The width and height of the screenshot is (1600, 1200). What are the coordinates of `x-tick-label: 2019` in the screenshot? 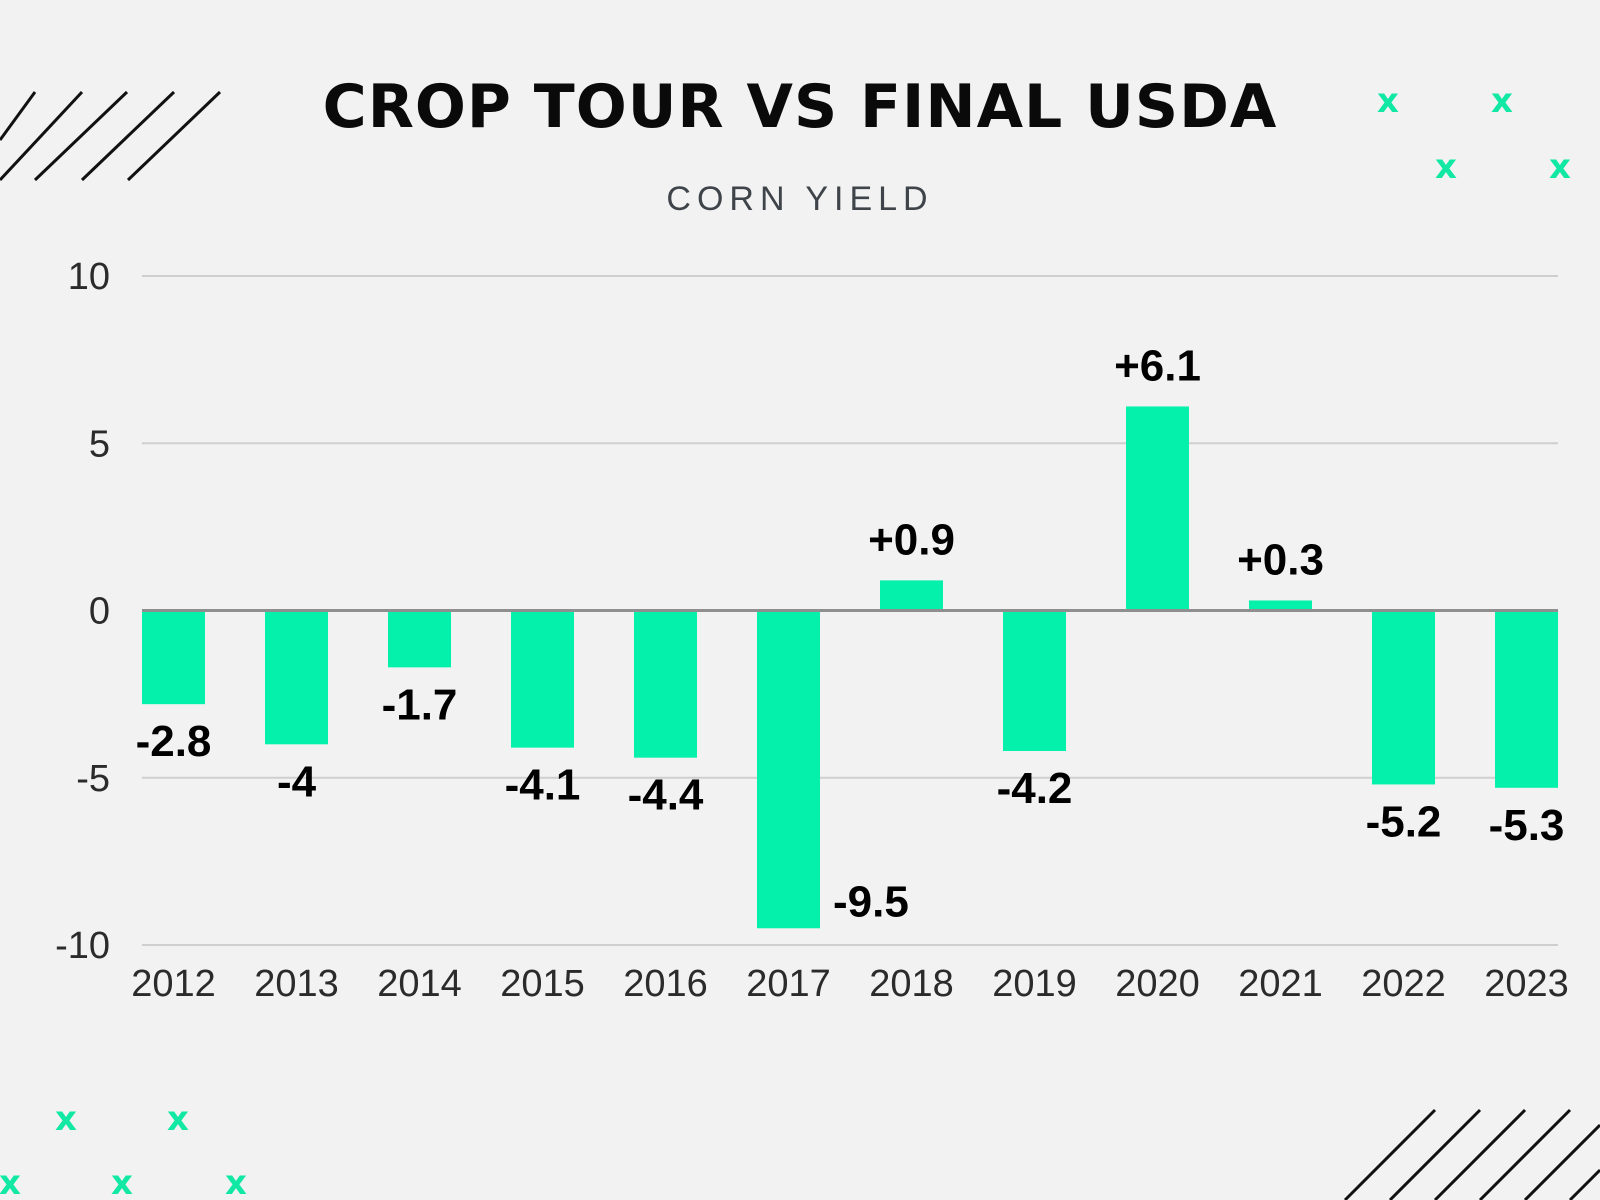 It's located at (1034, 984).